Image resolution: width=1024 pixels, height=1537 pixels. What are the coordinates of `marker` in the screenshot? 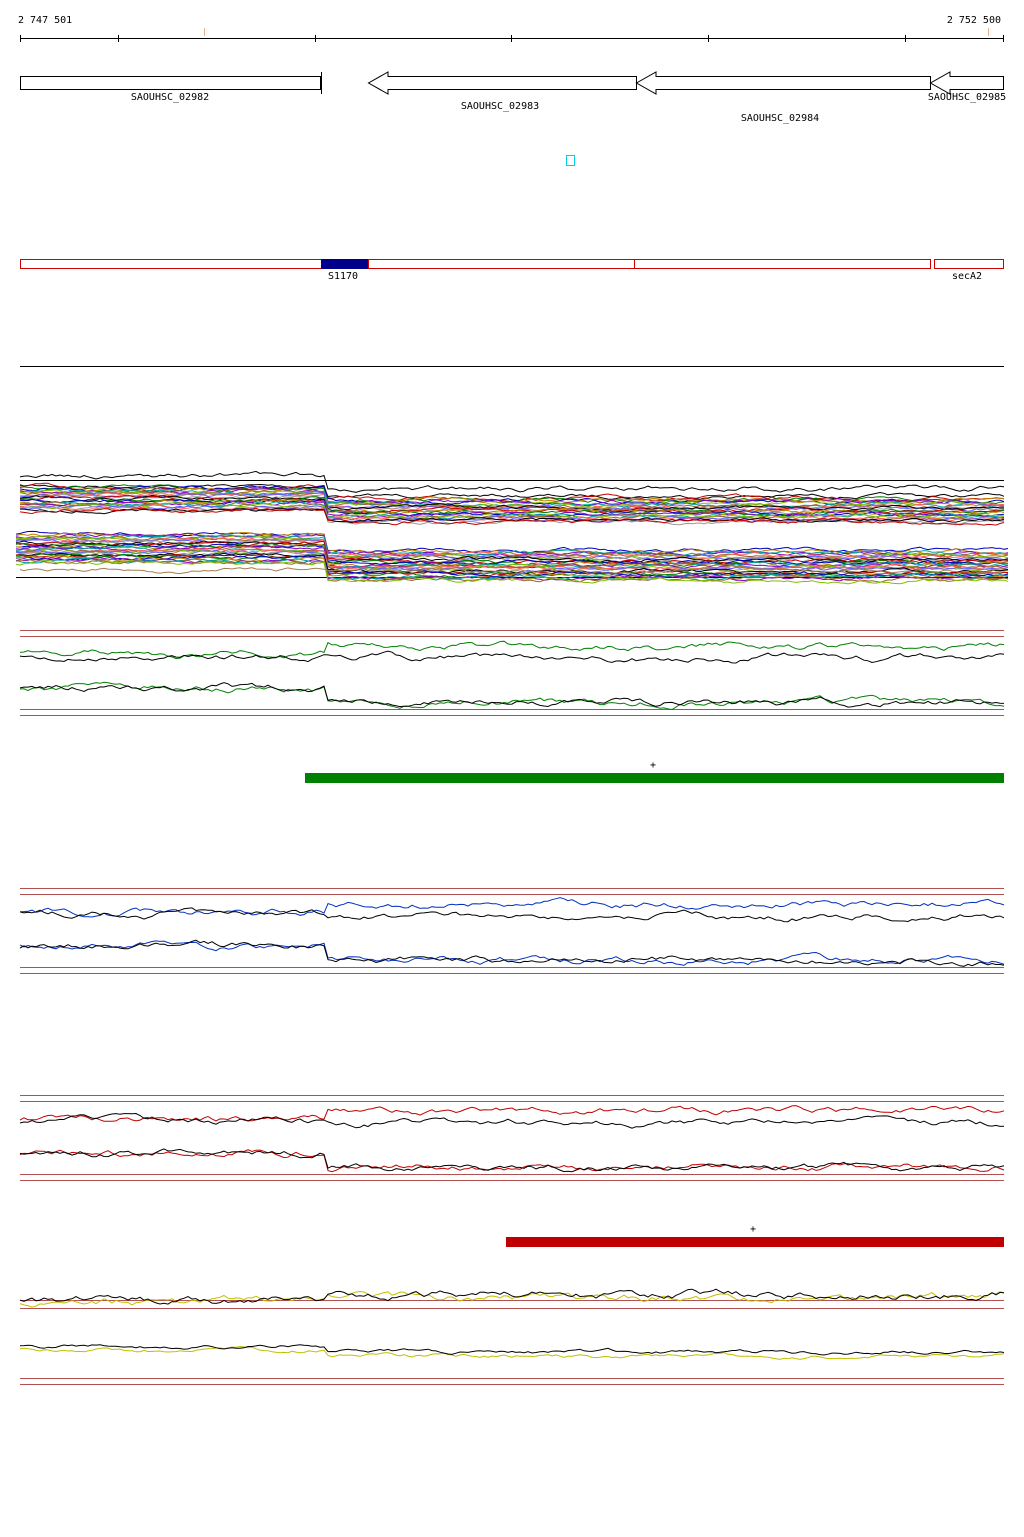 It's located at (570, 160).